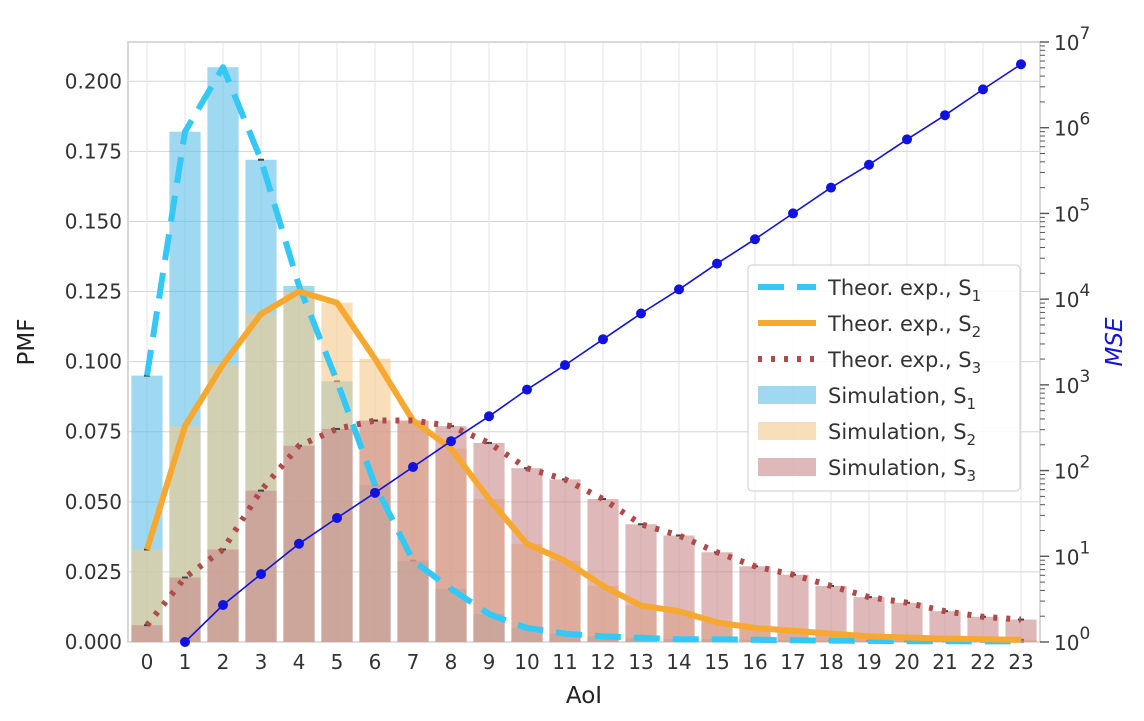 The width and height of the screenshot is (1144, 721). Describe the element at coordinates (1084, 634) in the screenshot. I see `y2-tick-exponent: 0` at that location.